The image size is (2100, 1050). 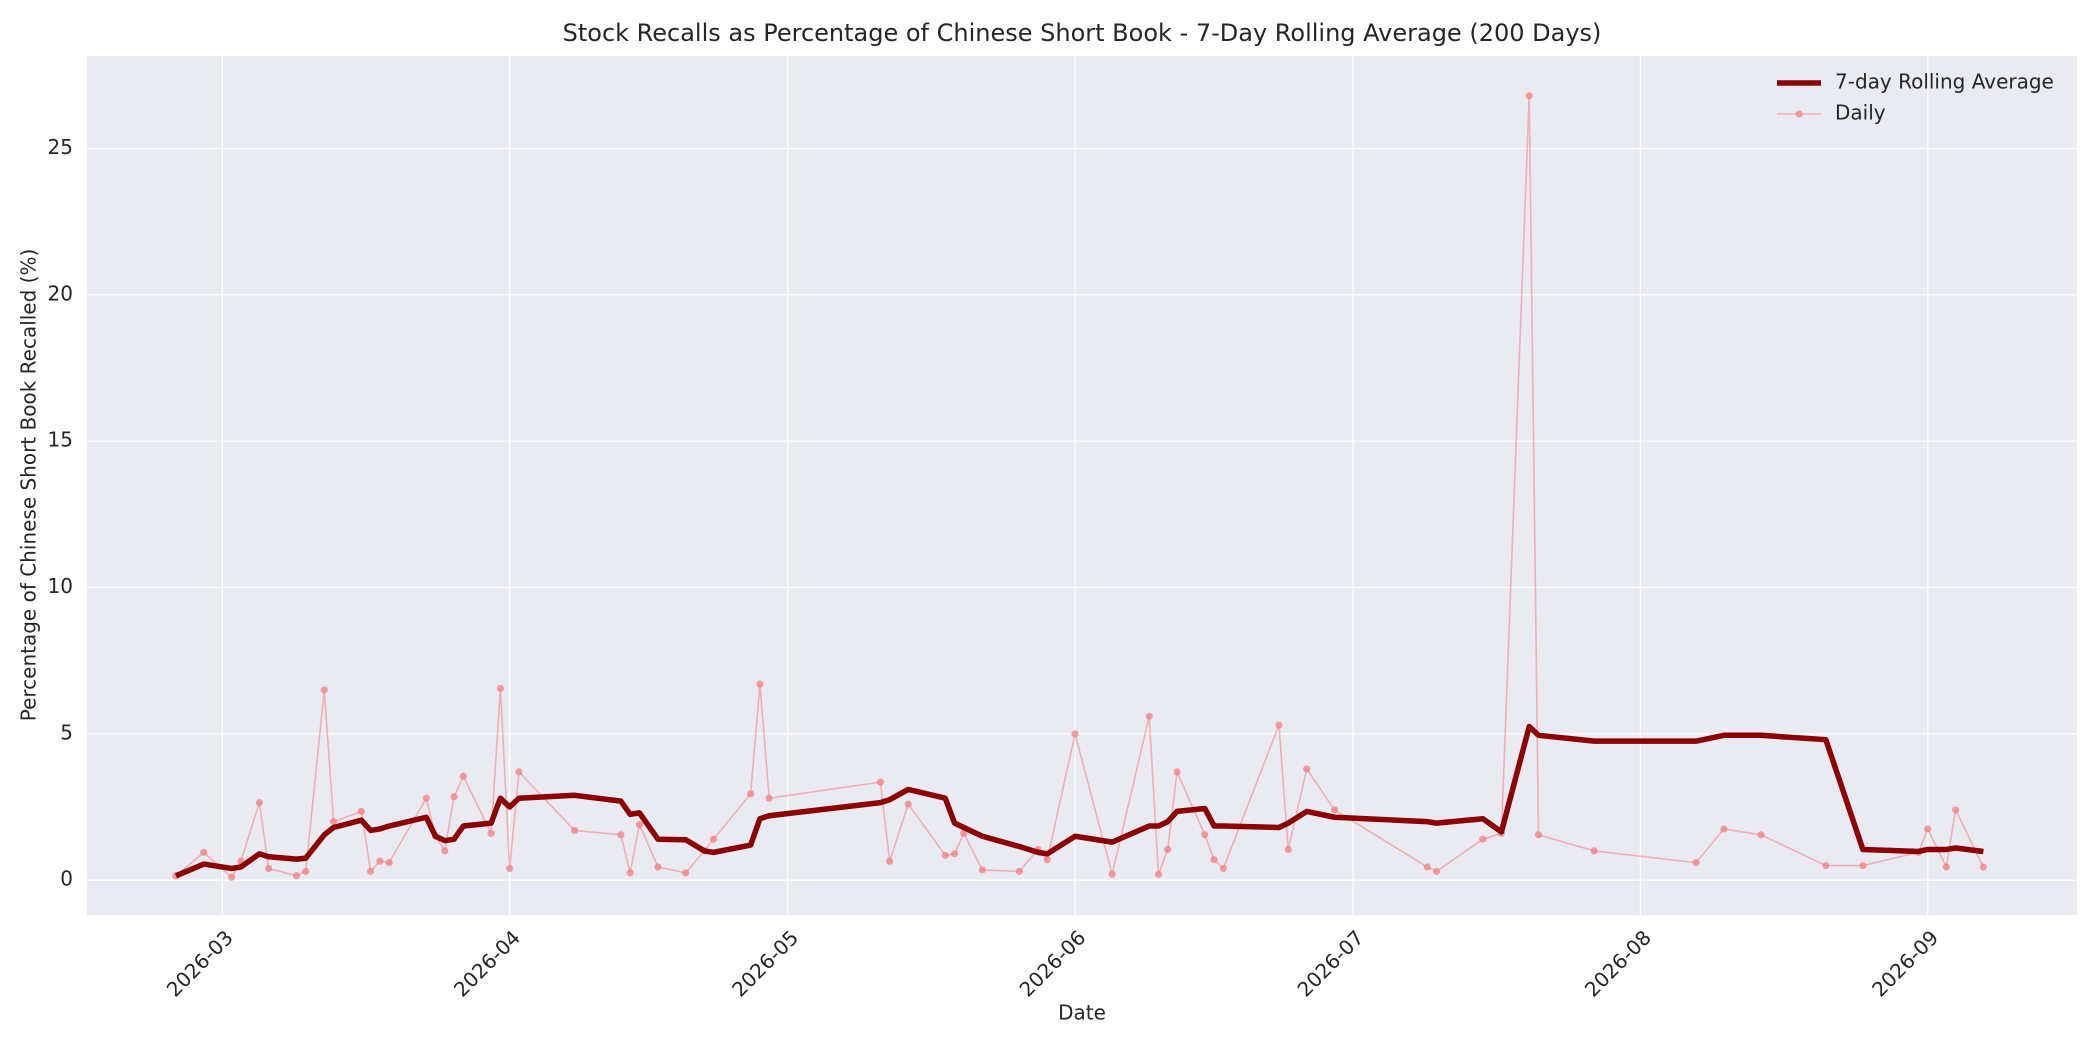 What do you see at coordinates (765, 963) in the screenshot?
I see `x-tick-label: 2026-05` at bounding box center [765, 963].